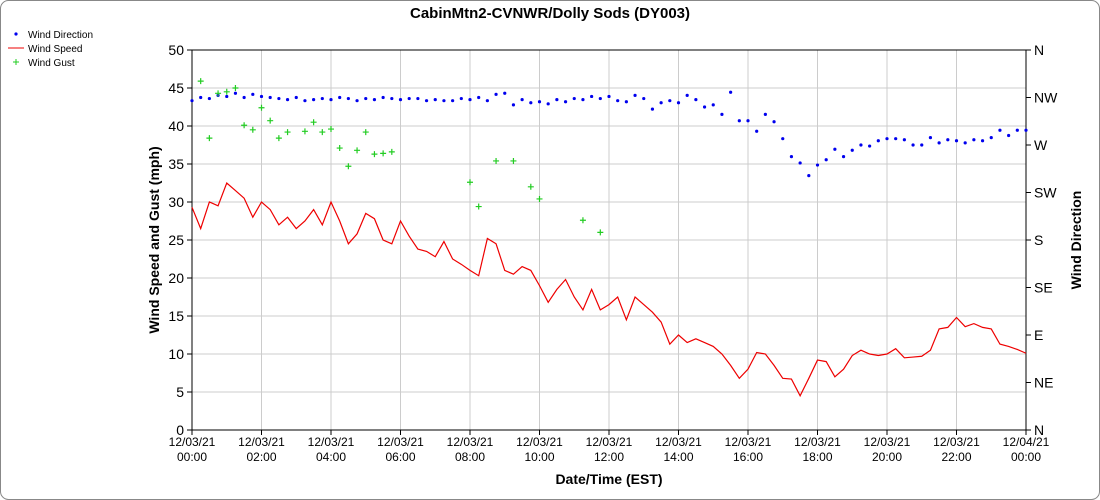 Image resolution: width=1100 pixels, height=500 pixels. What do you see at coordinates (1039, 50) in the screenshot?
I see `y2-tick-label: N` at bounding box center [1039, 50].